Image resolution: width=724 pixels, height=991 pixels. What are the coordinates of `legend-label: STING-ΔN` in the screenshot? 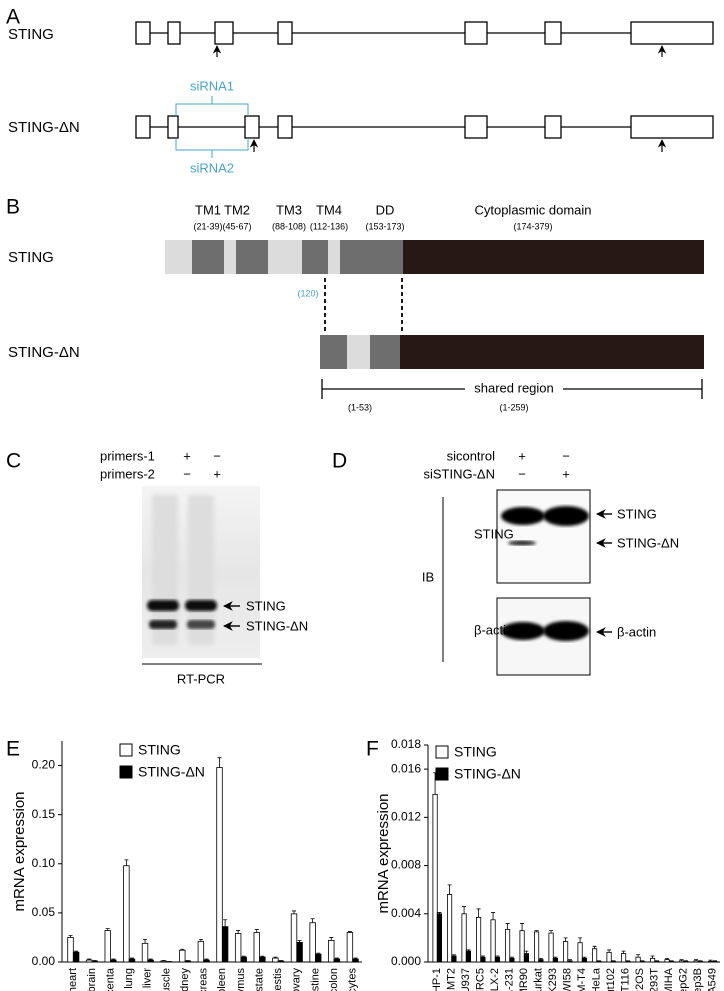 It's located at (171, 772).